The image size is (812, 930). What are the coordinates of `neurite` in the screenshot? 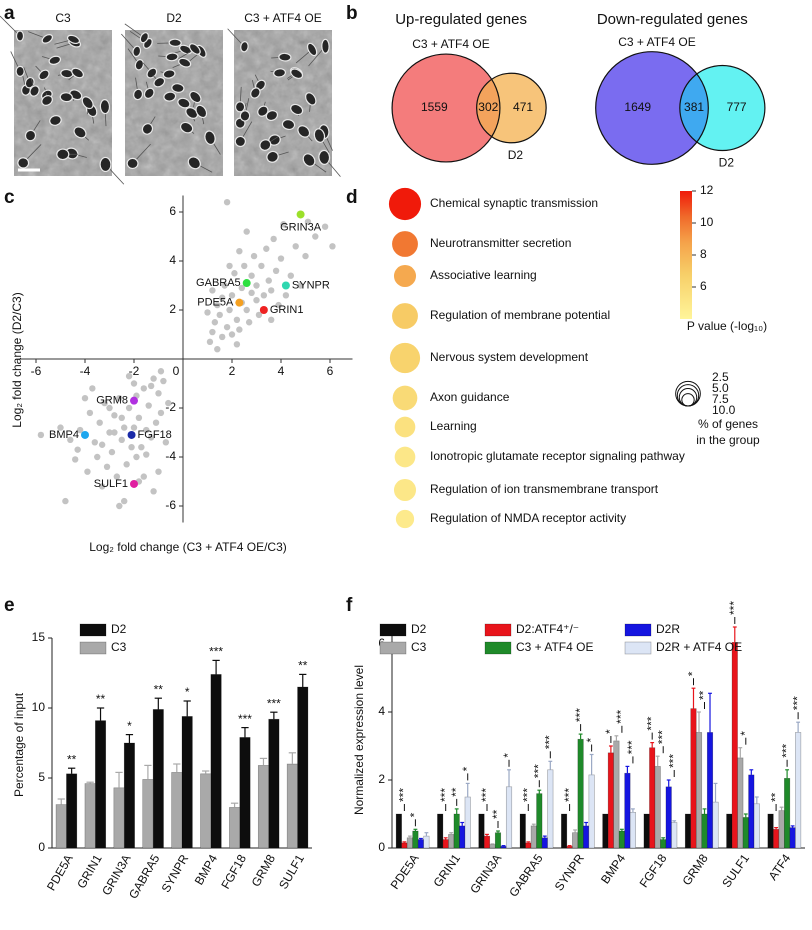 It's located at (10, 26).